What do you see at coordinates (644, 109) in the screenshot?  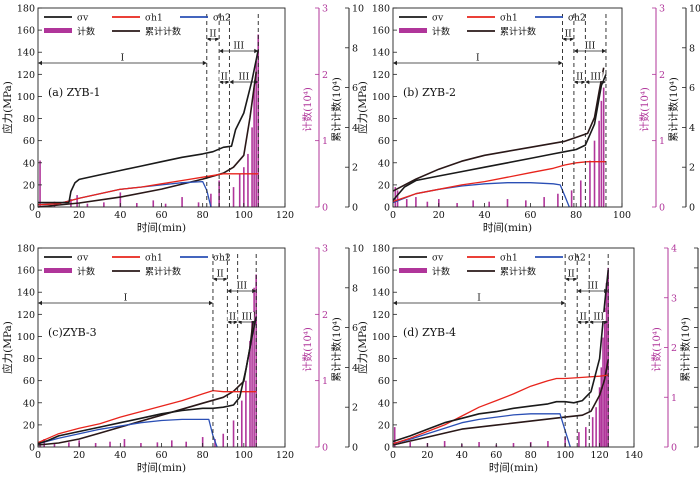 I see `count-axis-label: 计数(10⁴)` at bounding box center [644, 109].